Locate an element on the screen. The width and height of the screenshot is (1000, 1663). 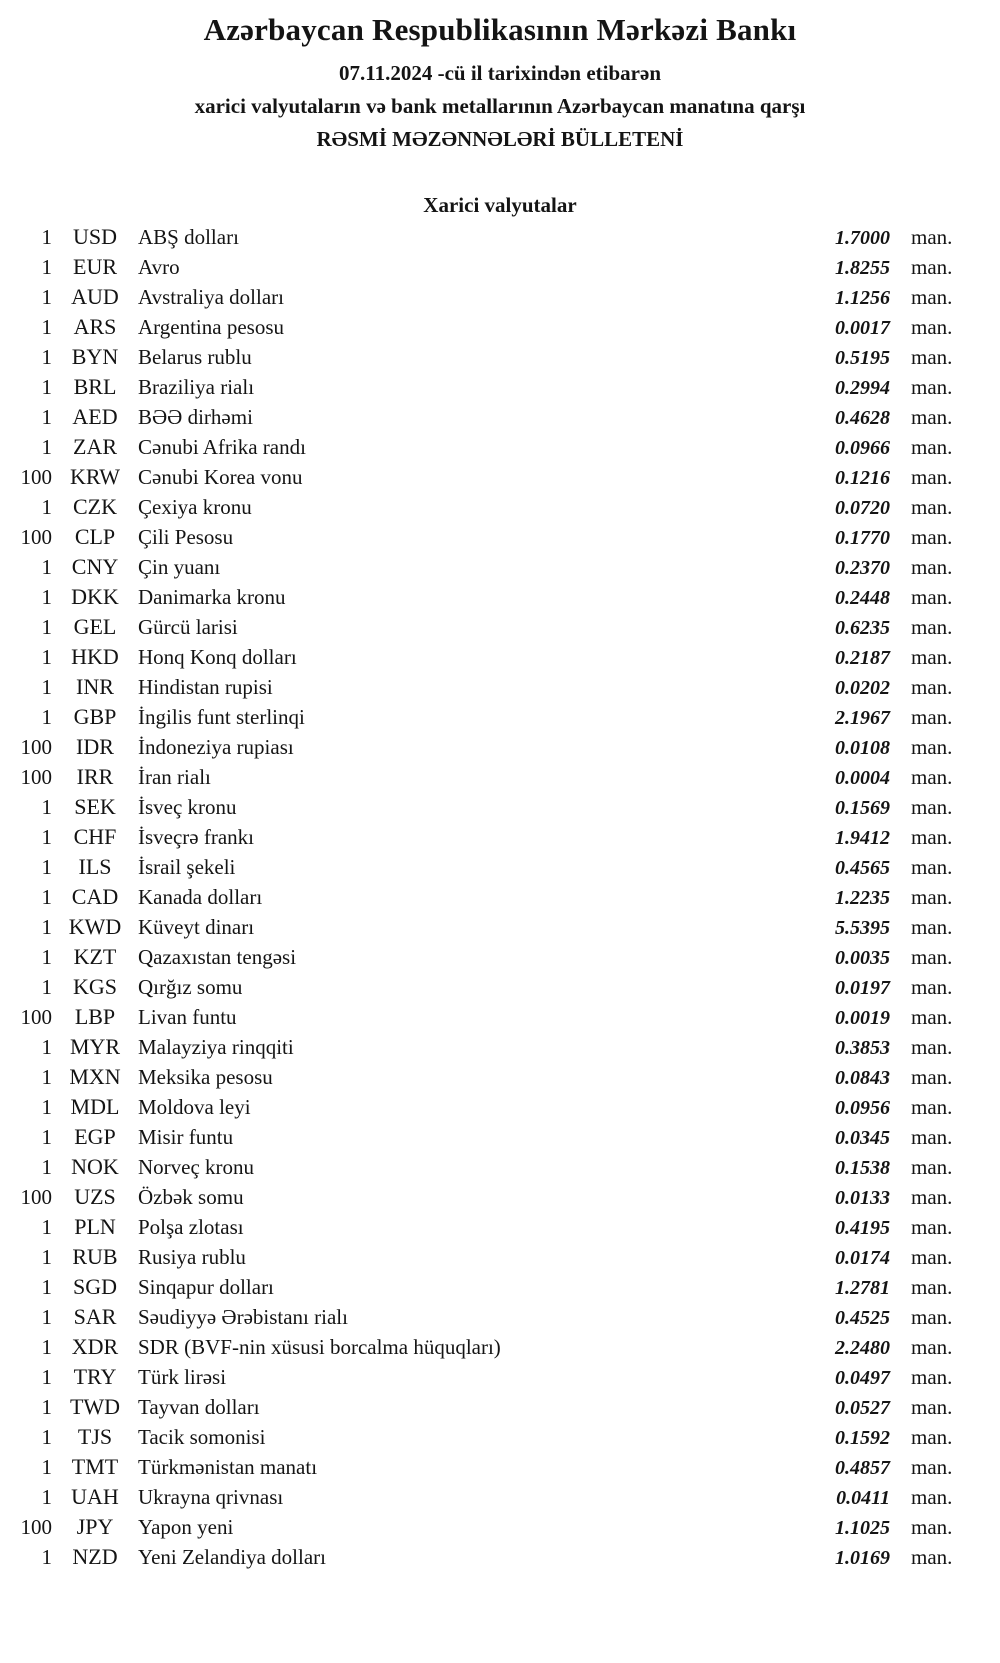
table-row: 1 MDL Moldova leyi 0.0956 man. is located at coordinates (500, 1107).